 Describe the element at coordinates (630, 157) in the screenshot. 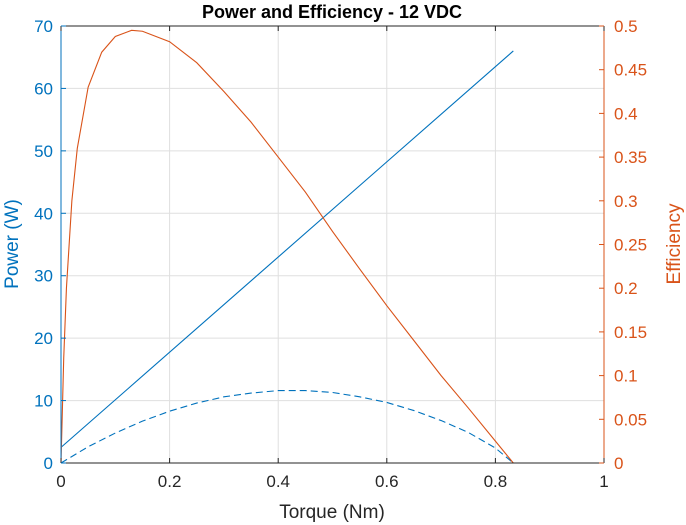

I see `y-right-tick-label-7: 0.35` at that location.